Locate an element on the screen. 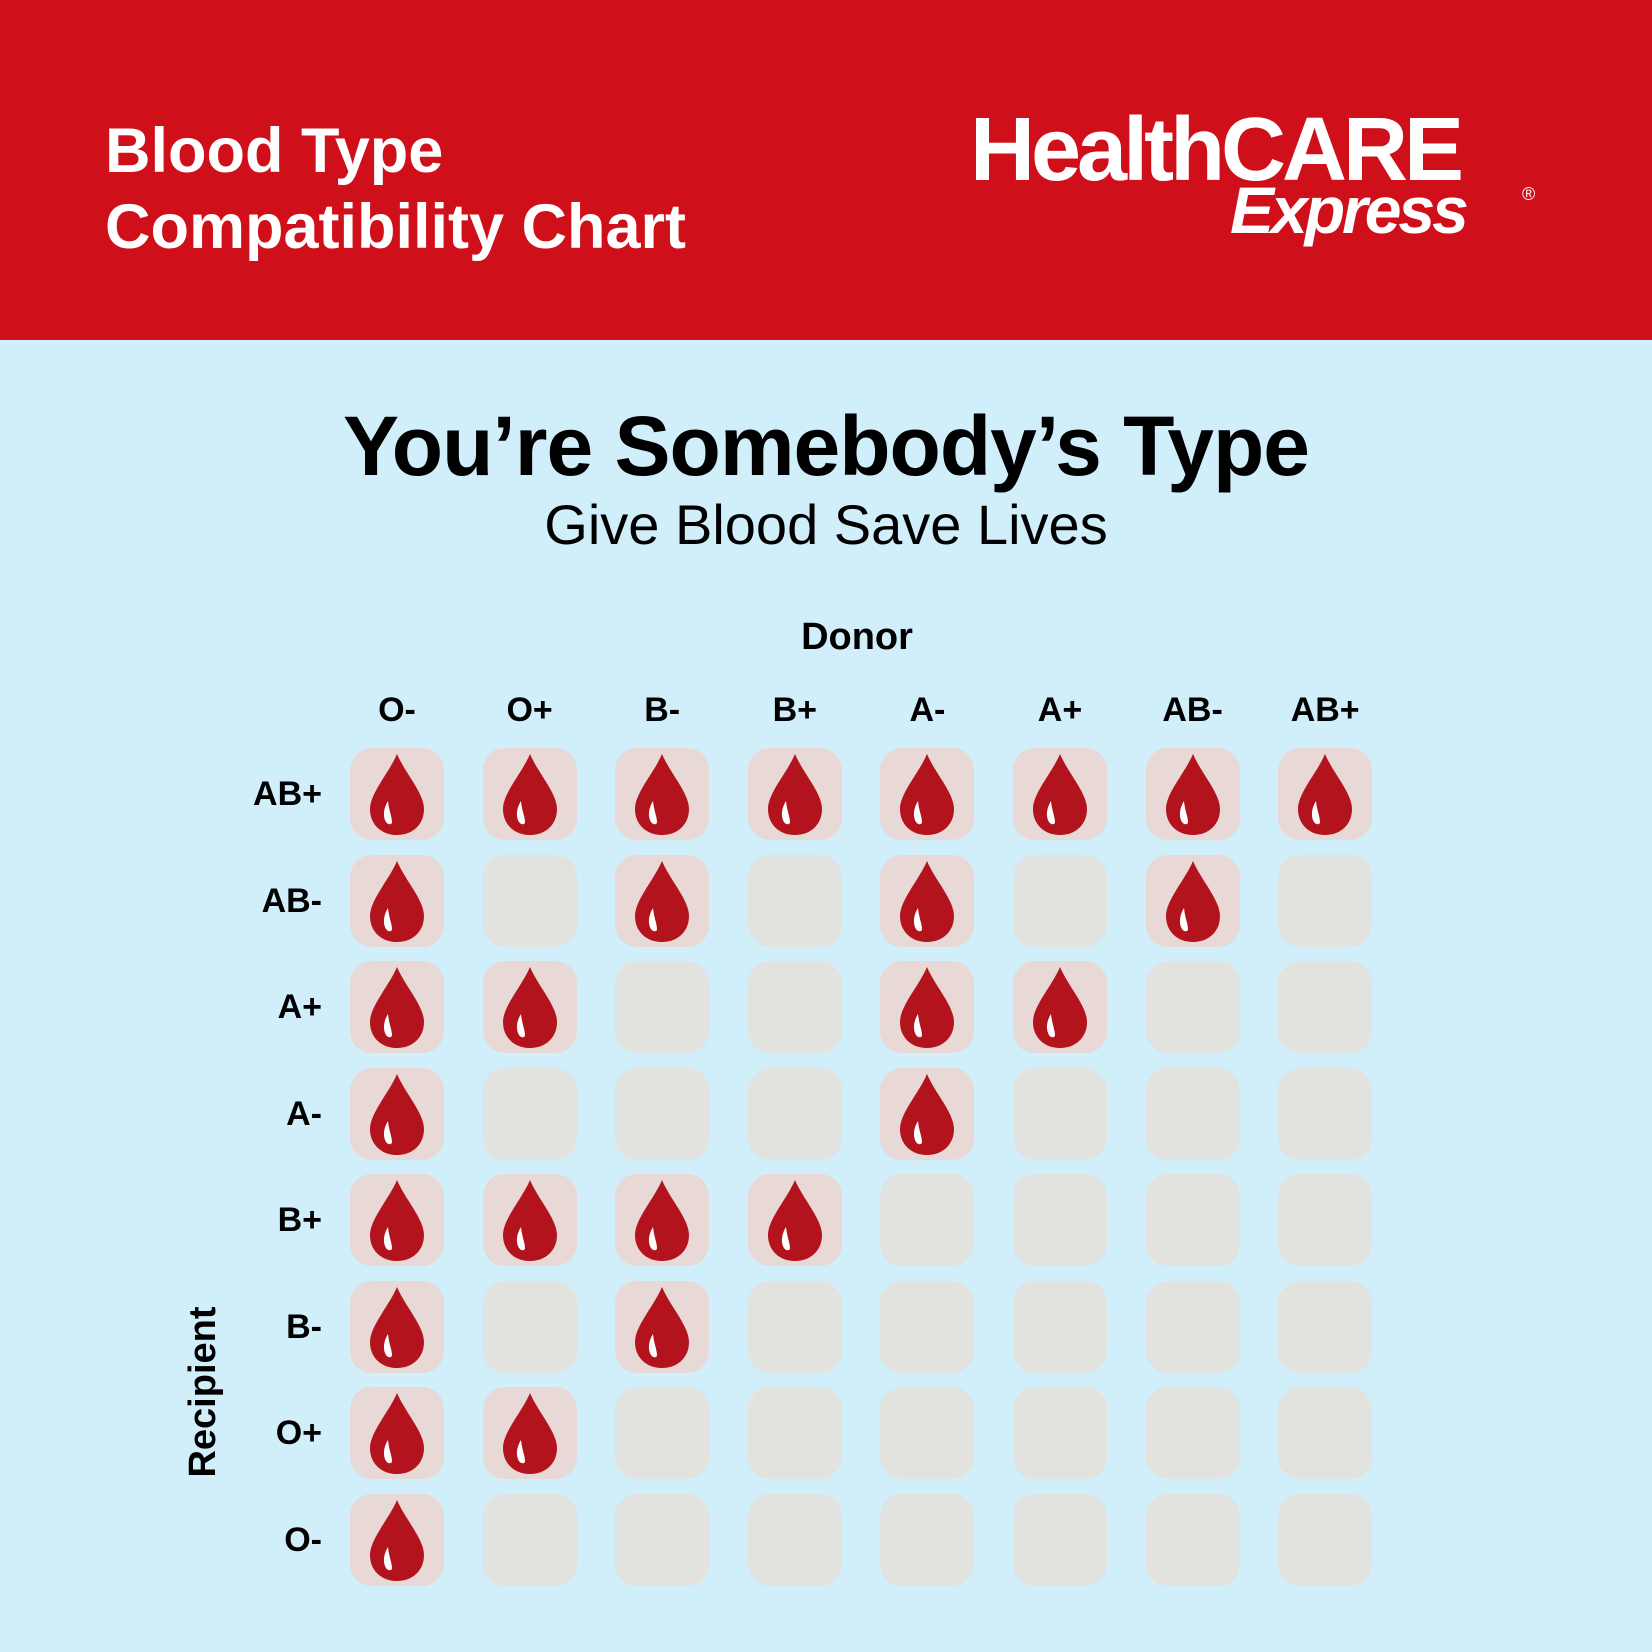  chart-title-line2: Compatibility Chart is located at coordinates (396, 227).